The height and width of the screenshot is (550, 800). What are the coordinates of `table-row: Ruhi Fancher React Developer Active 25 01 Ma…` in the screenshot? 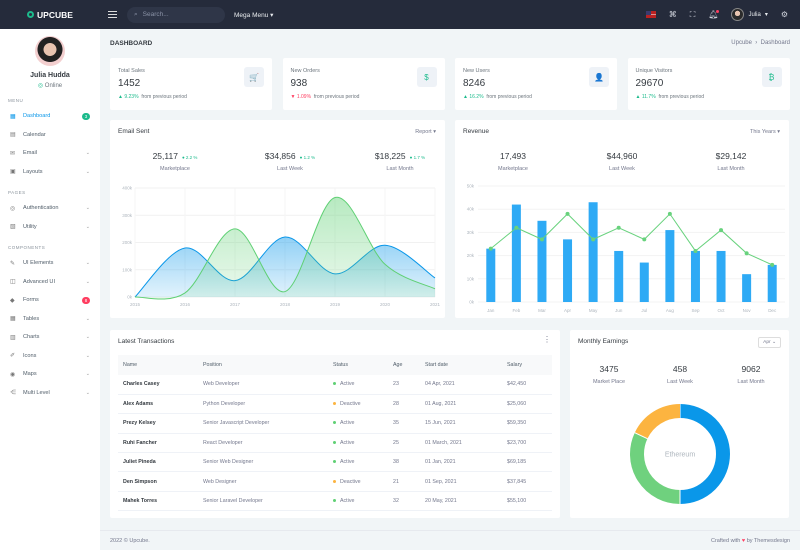 It's located at (335, 443).